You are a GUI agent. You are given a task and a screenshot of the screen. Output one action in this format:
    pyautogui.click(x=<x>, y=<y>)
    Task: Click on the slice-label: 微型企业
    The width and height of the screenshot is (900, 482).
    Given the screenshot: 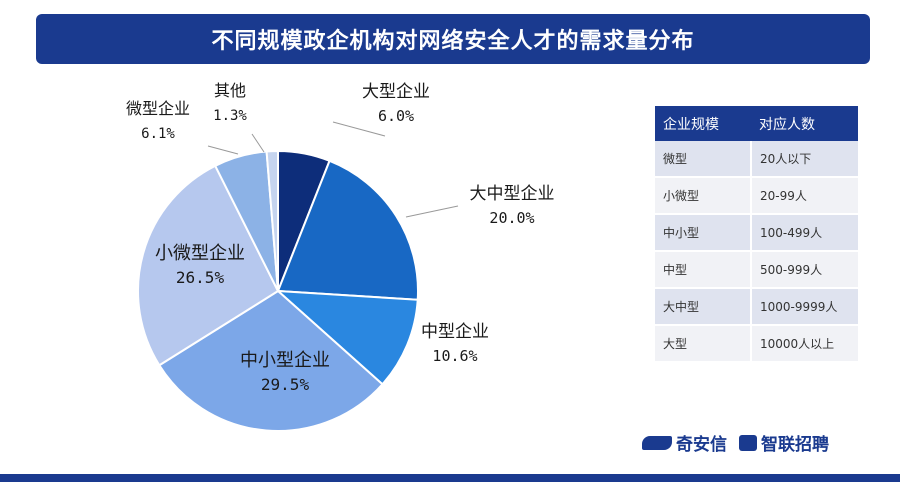 What is the action you would take?
    pyautogui.click(x=158, y=108)
    